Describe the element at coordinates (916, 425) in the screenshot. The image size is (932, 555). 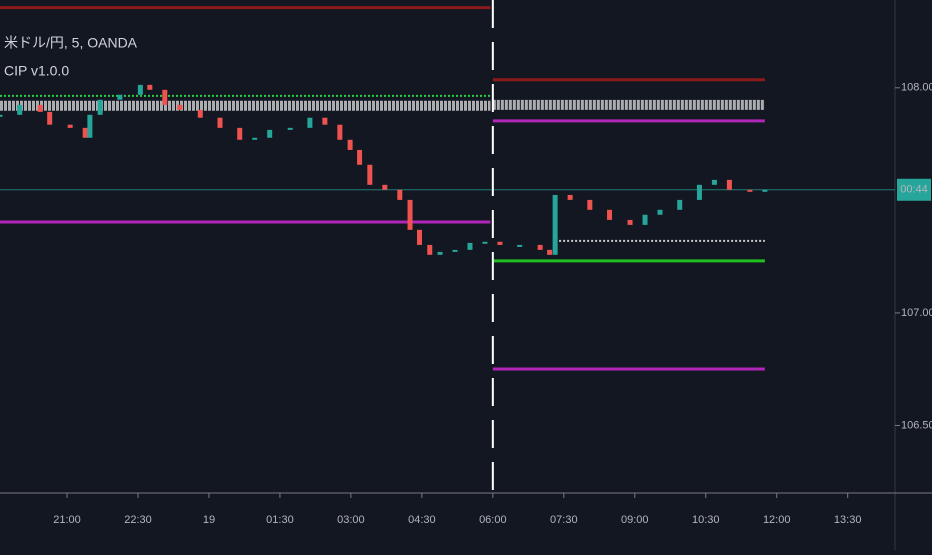
I see `y-tick-label: 106.500` at that location.